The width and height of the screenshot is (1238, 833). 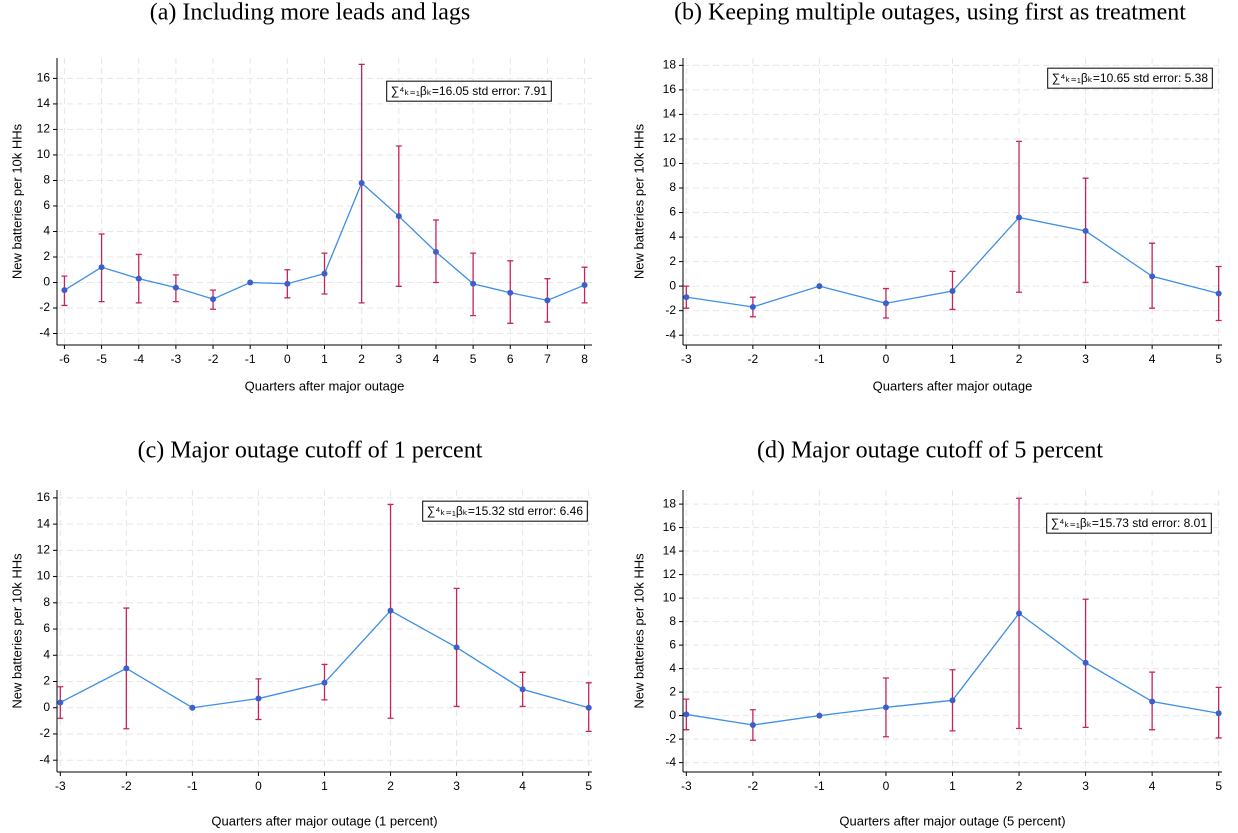 What do you see at coordinates (1129, 523) in the screenshot?
I see `annotation: ∑⁴ₖ₌₁βₖ=15.73 std error: 8.01` at bounding box center [1129, 523].